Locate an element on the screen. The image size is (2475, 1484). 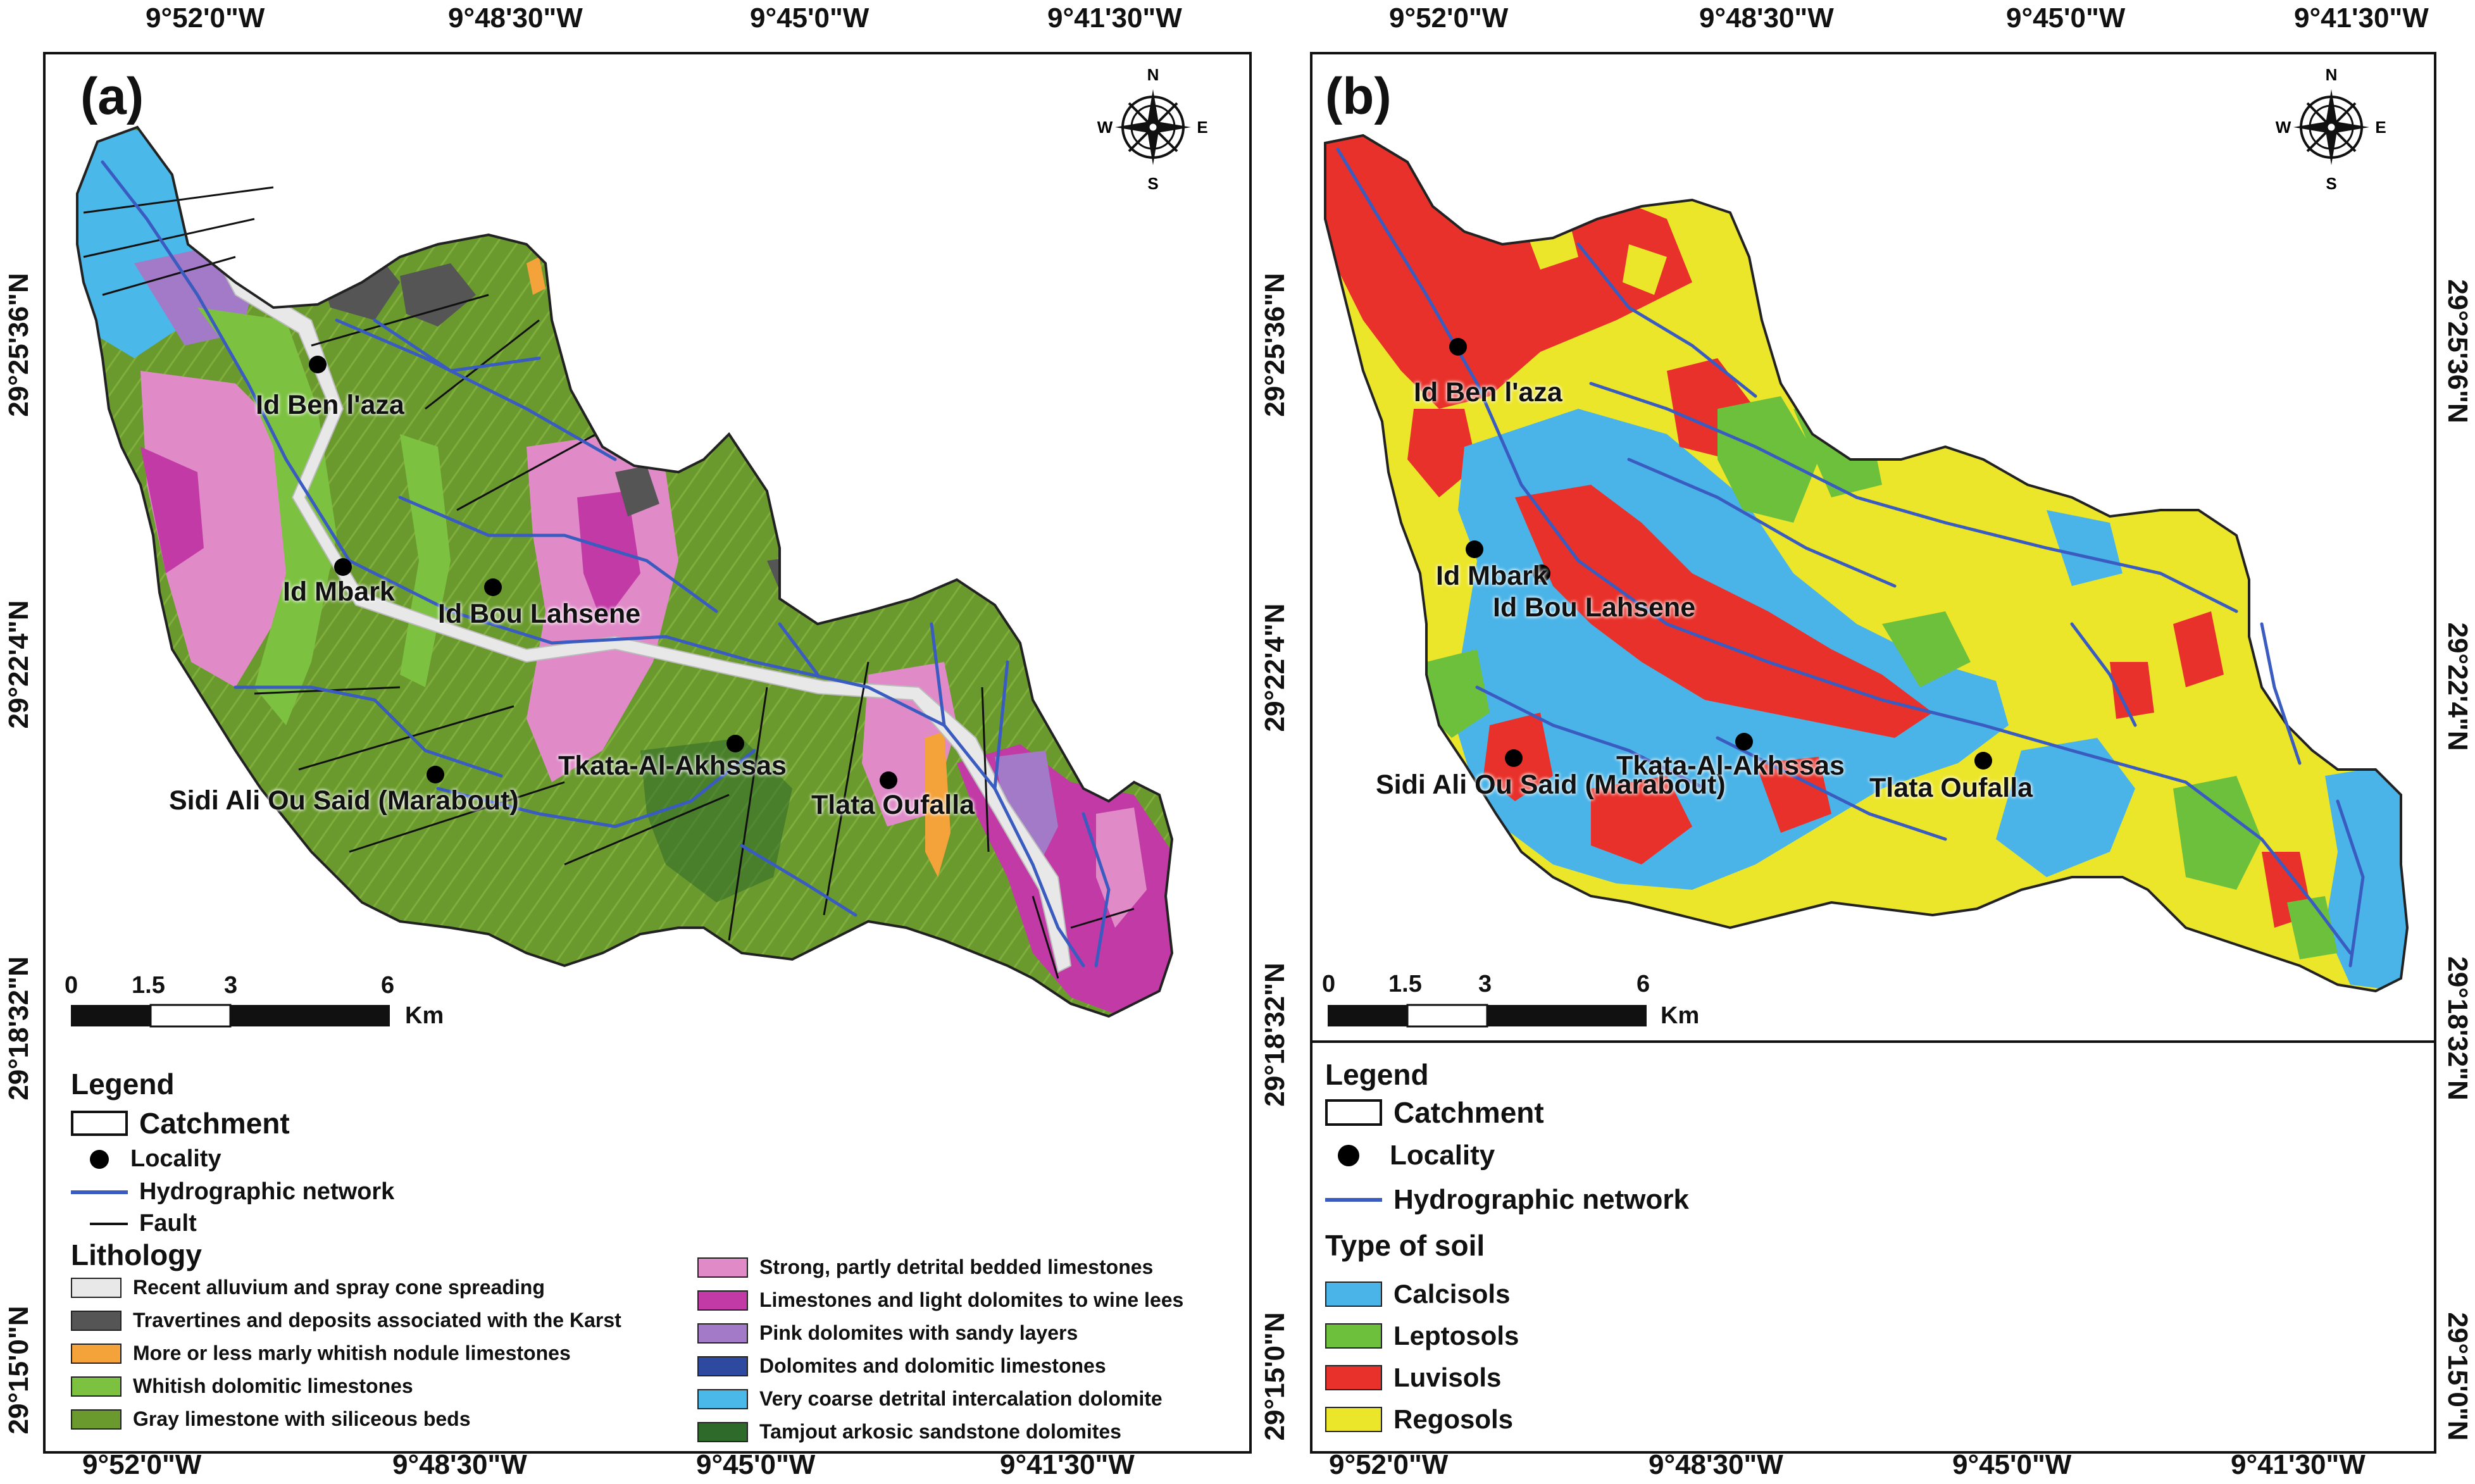
coord-left-4: 29°15'0"N is located at coordinates (18, 1370).